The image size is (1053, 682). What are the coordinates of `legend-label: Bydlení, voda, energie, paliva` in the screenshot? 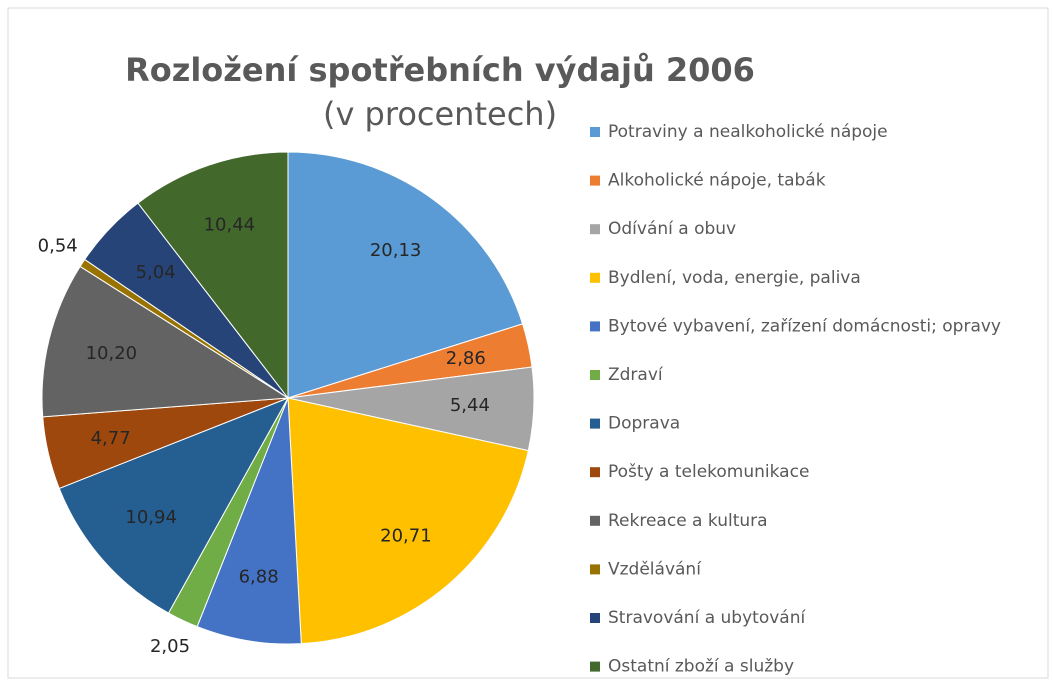 It's located at (734, 278).